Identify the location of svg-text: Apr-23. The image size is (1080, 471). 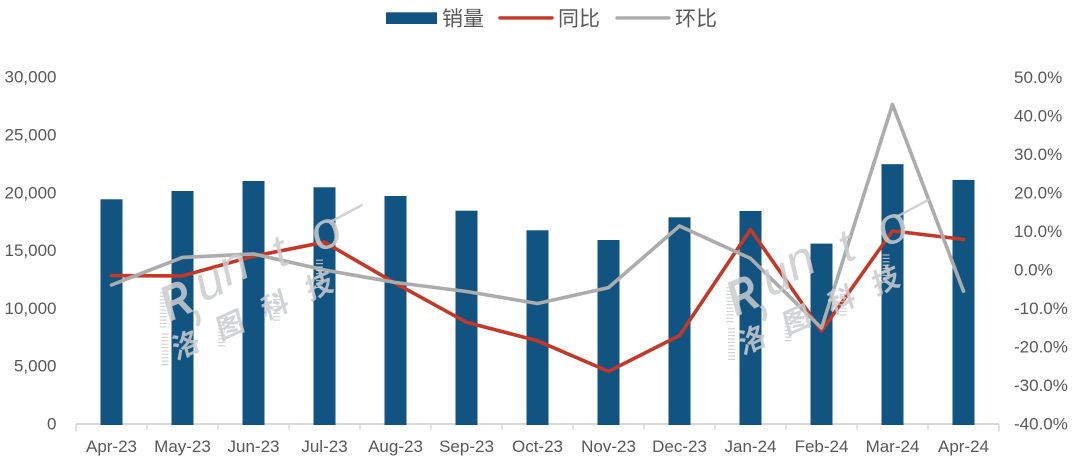
(111, 446).